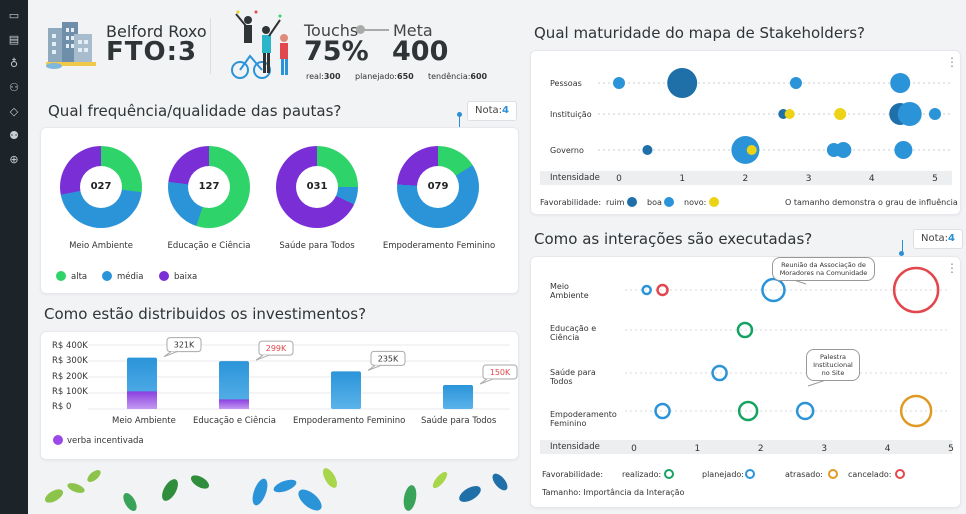 The height and width of the screenshot is (514, 966). I want to click on interaction-callout: Palestra Institucional no Site, so click(833, 365).